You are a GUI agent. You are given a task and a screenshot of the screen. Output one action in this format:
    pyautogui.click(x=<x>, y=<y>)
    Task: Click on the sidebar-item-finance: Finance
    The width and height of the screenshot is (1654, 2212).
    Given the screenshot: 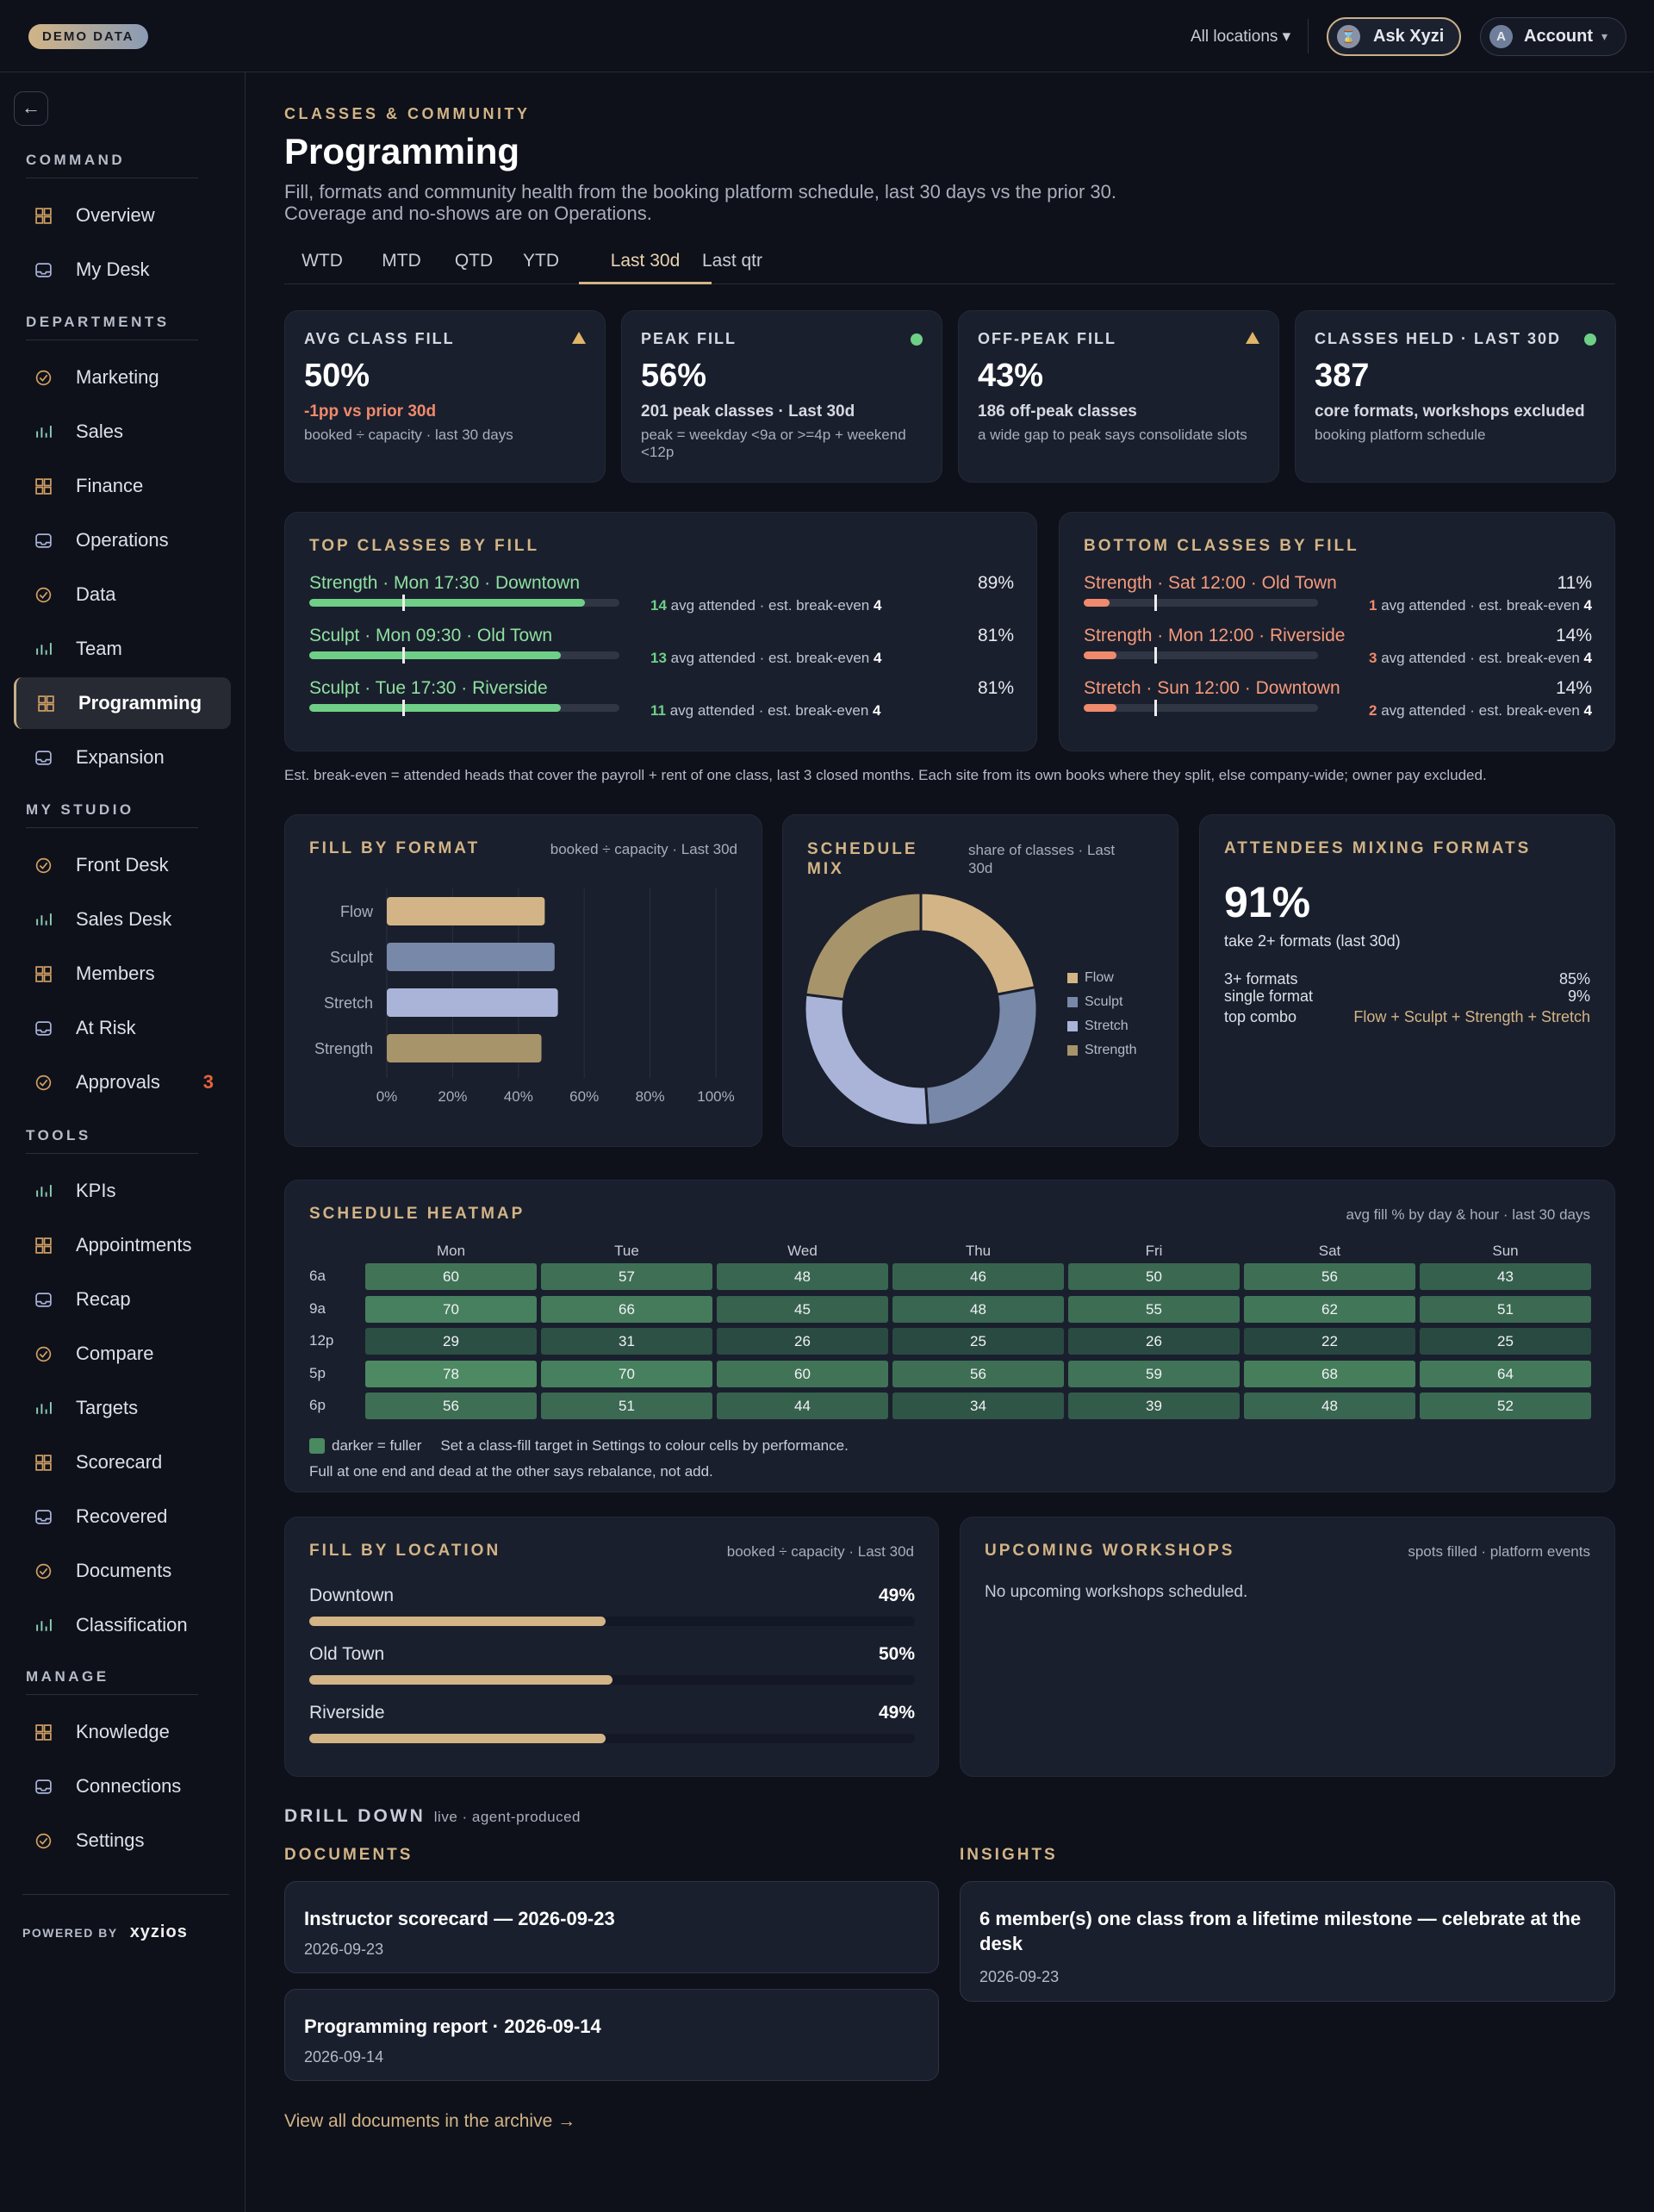 What is the action you would take?
    pyautogui.click(x=123, y=486)
    